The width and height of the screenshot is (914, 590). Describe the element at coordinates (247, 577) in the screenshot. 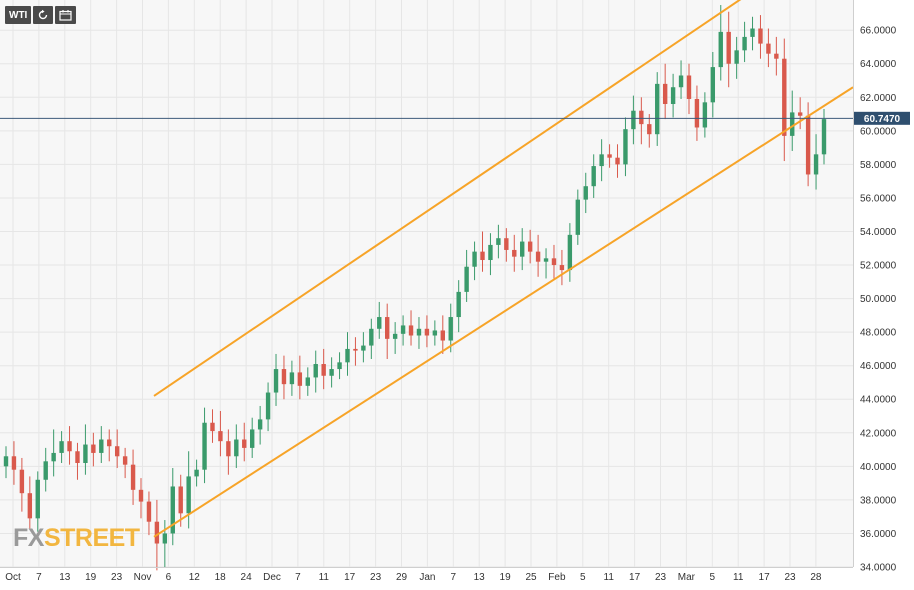

I see `x-tick-label: 24` at that location.